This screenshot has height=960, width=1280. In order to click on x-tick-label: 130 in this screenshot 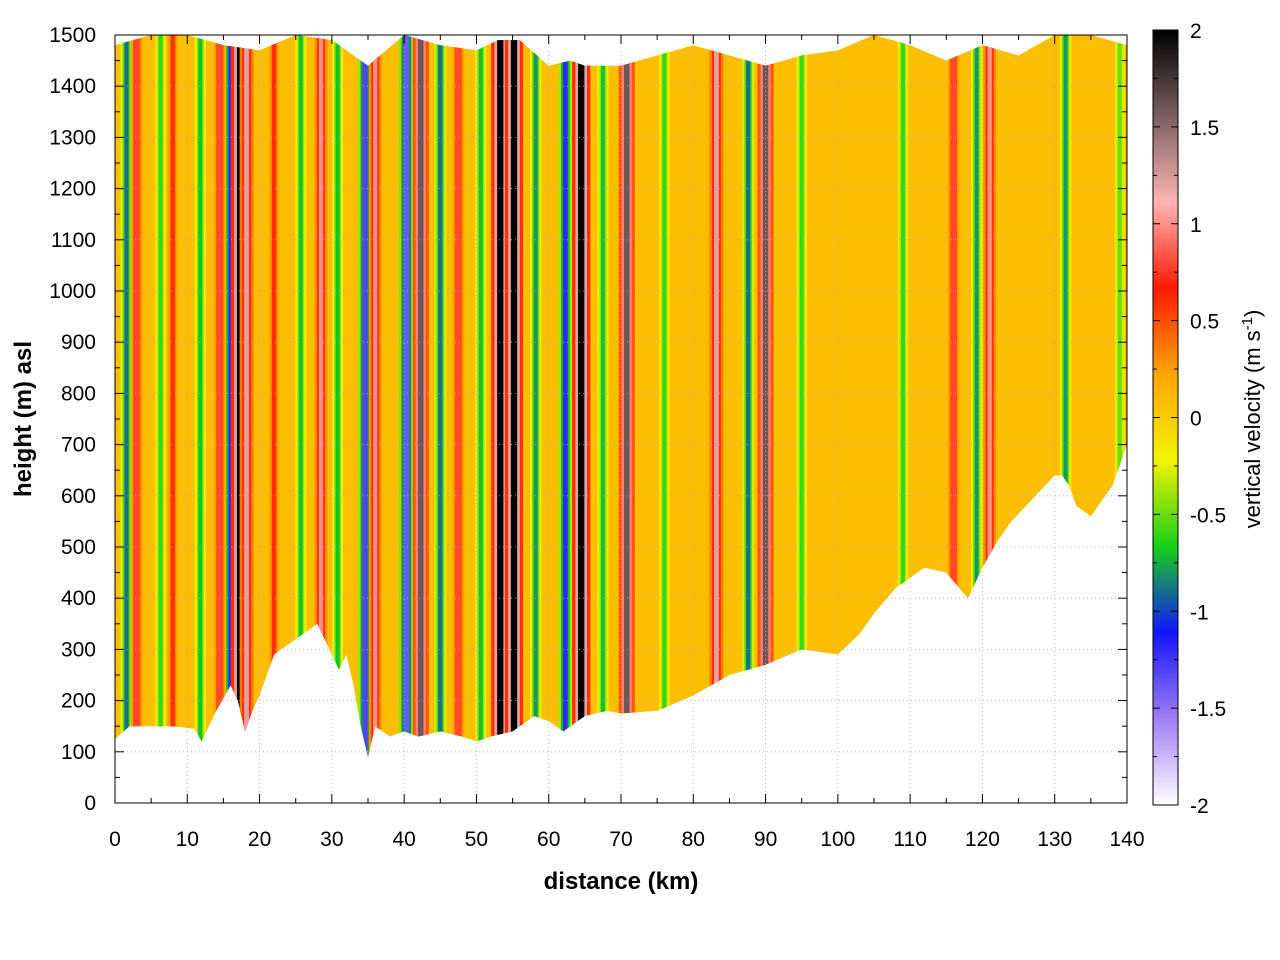, I will do `click(1054, 839)`.